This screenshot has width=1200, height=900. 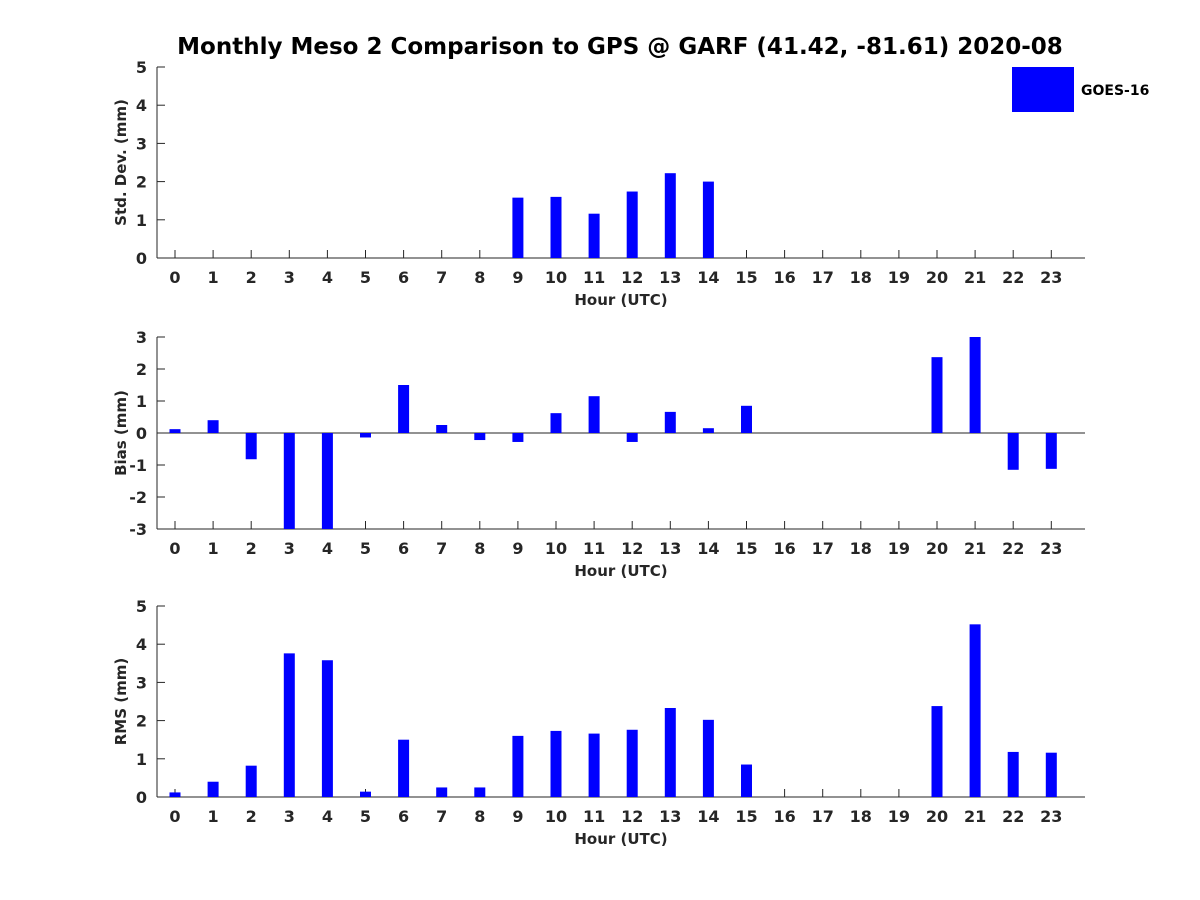 What do you see at coordinates (746, 816) in the screenshot?
I see `x-tick-label: 15` at bounding box center [746, 816].